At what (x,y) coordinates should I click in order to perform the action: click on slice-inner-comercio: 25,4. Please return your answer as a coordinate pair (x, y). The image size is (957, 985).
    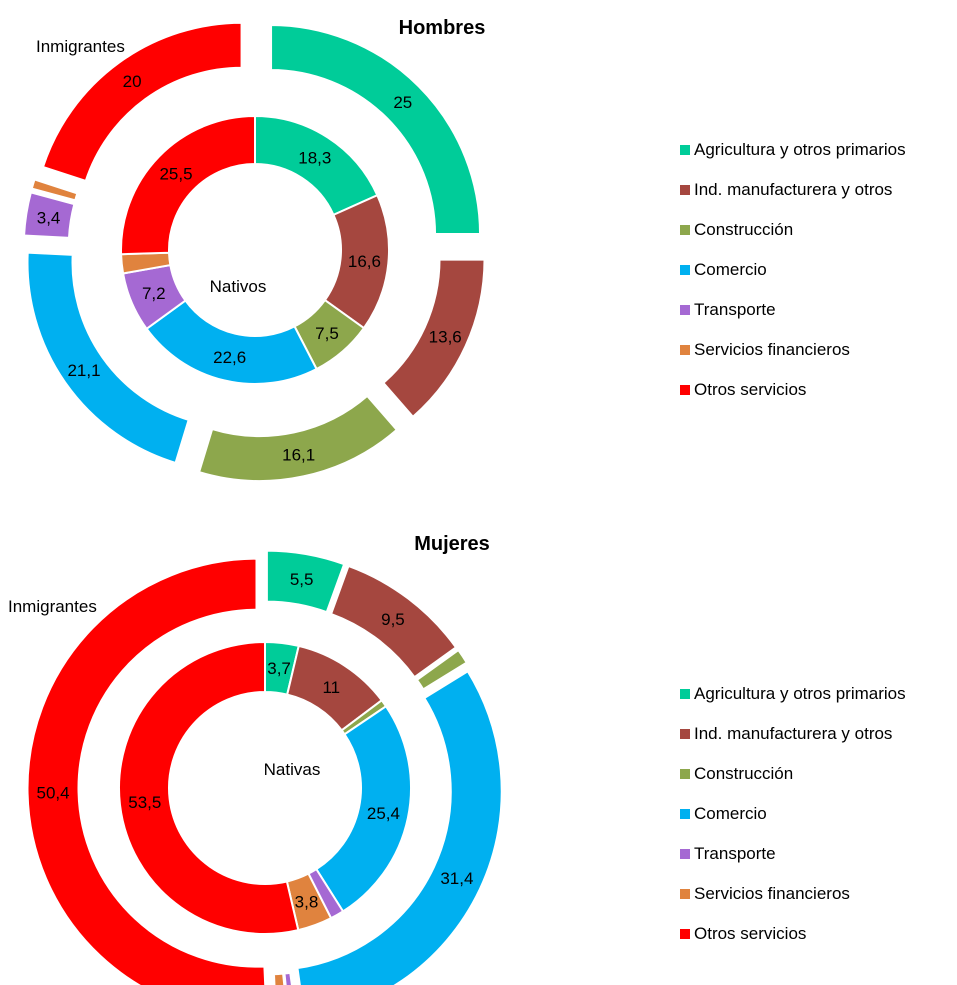
    Looking at the image, I should click on (363, 808).